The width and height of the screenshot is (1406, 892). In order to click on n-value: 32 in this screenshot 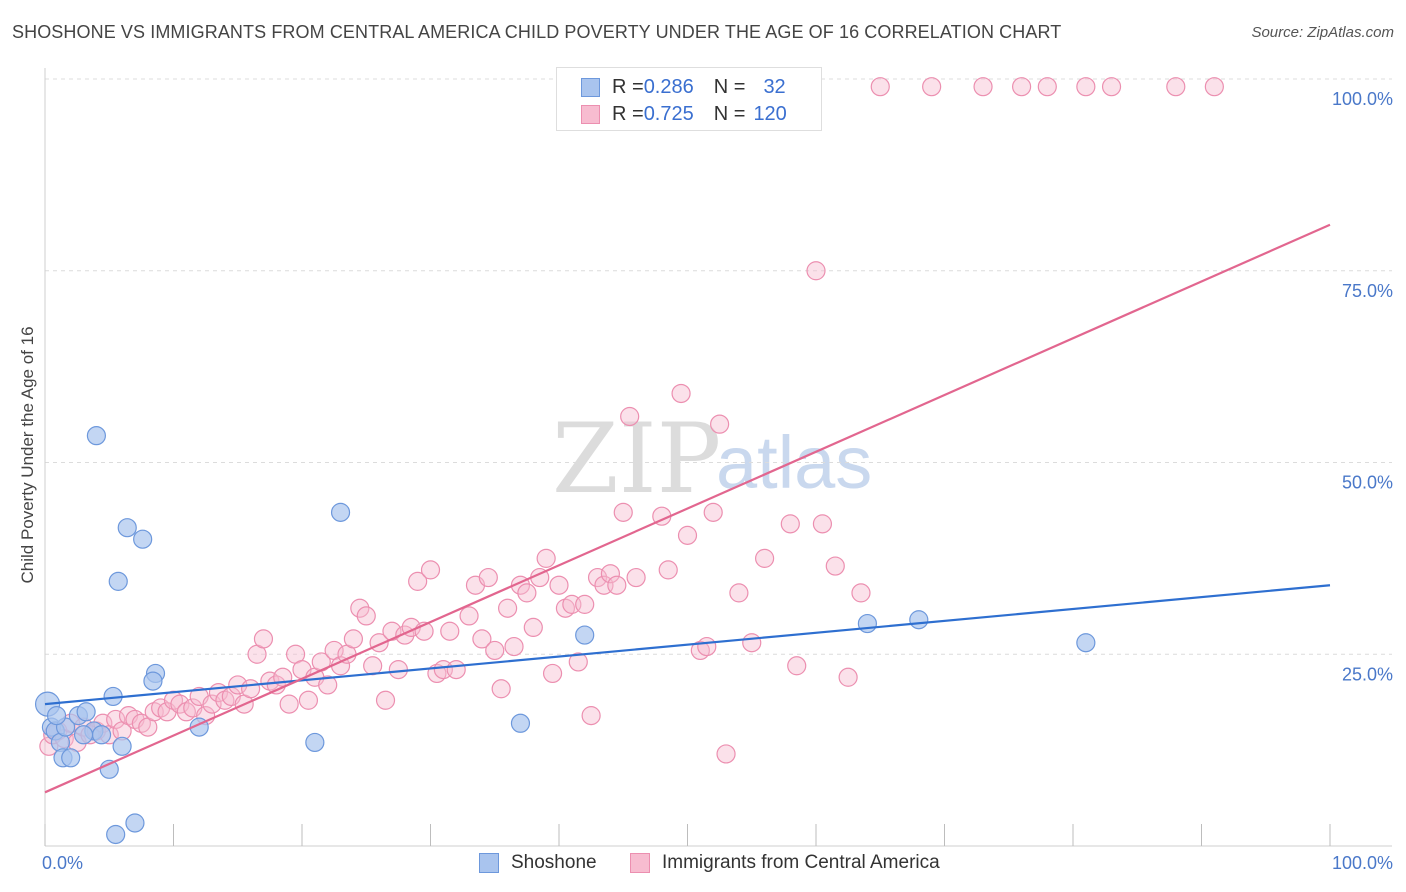, I will do `click(774, 86)`.